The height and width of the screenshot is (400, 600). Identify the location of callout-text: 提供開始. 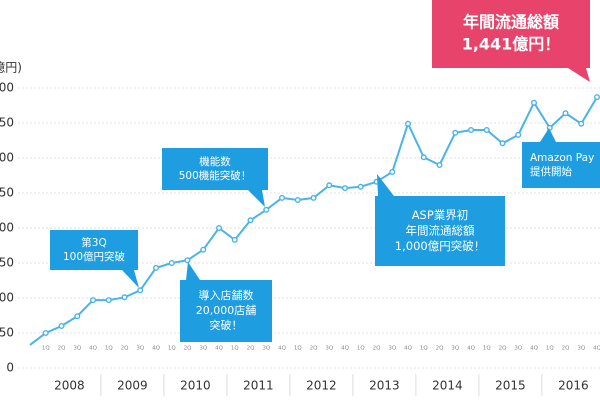
(551, 171).